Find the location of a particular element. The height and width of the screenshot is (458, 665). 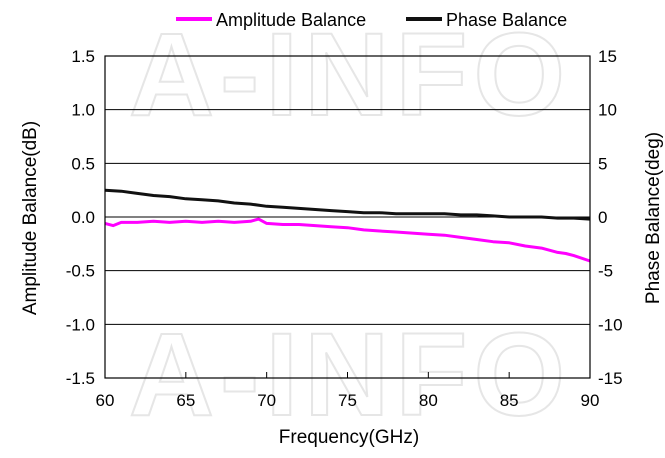

right-tick-label: -10 is located at coordinates (610, 324).